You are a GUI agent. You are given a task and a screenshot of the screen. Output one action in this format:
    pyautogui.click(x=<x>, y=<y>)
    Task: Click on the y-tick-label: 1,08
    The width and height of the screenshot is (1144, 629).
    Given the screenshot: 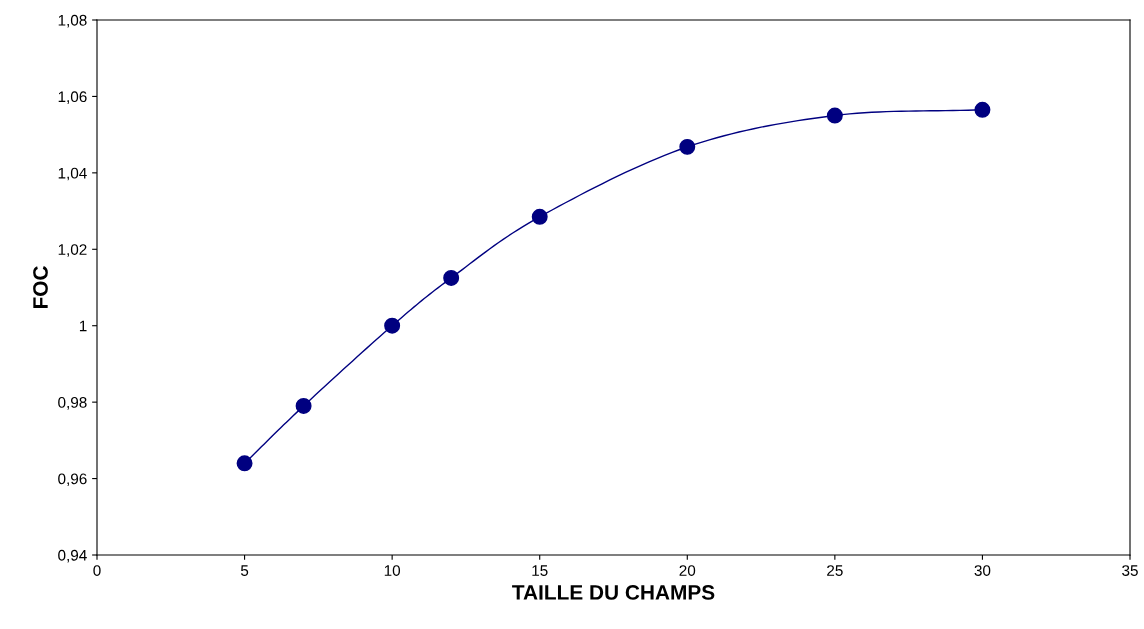 What is the action you would take?
    pyautogui.click(x=72, y=21)
    